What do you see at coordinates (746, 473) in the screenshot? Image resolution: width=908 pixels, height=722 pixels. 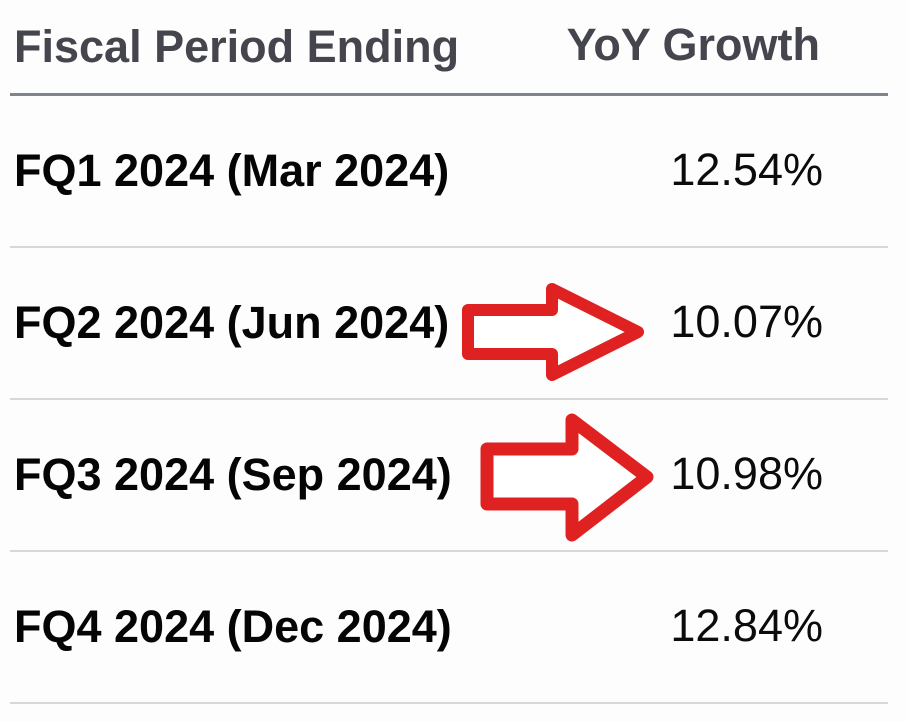 I see `yoy-growth-value: 10.98%` at bounding box center [746, 473].